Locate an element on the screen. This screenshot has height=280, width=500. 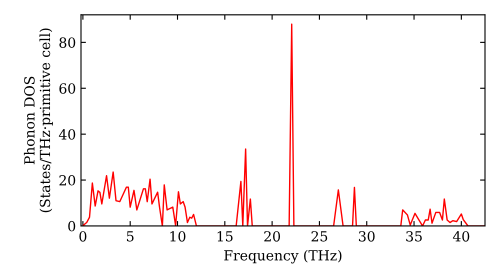
x-tick-label: 20 is located at coordinates (272, 236).